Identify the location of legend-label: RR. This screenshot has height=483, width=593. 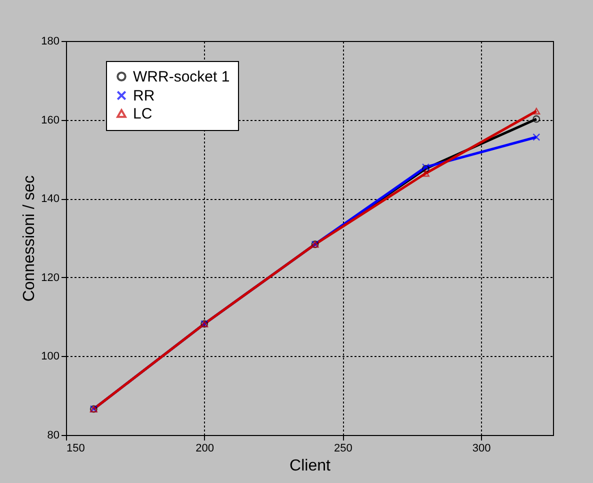
(144, 96).